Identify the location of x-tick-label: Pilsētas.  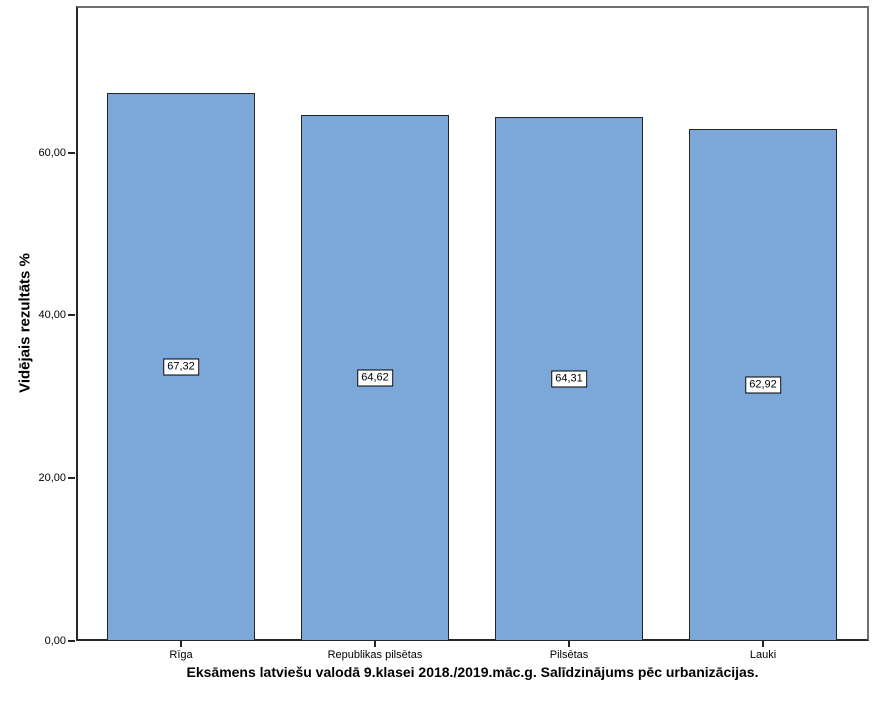
(569, 655).